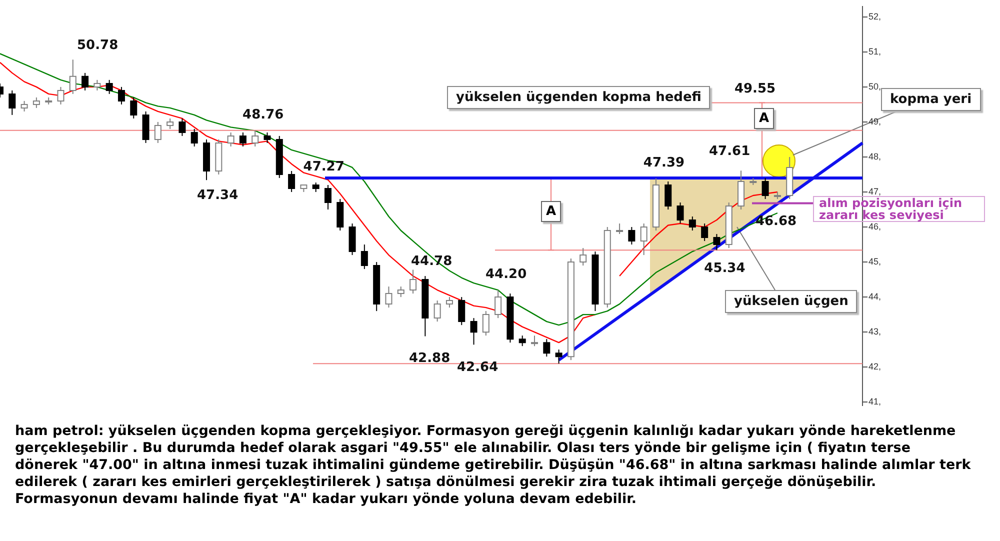 The height and width of the screenshot is (541, 1000). What do you see at coordinates (755, 89) in the screenshot?
I see `ref-line-label: 49.55` at bounding box center [755, 89].